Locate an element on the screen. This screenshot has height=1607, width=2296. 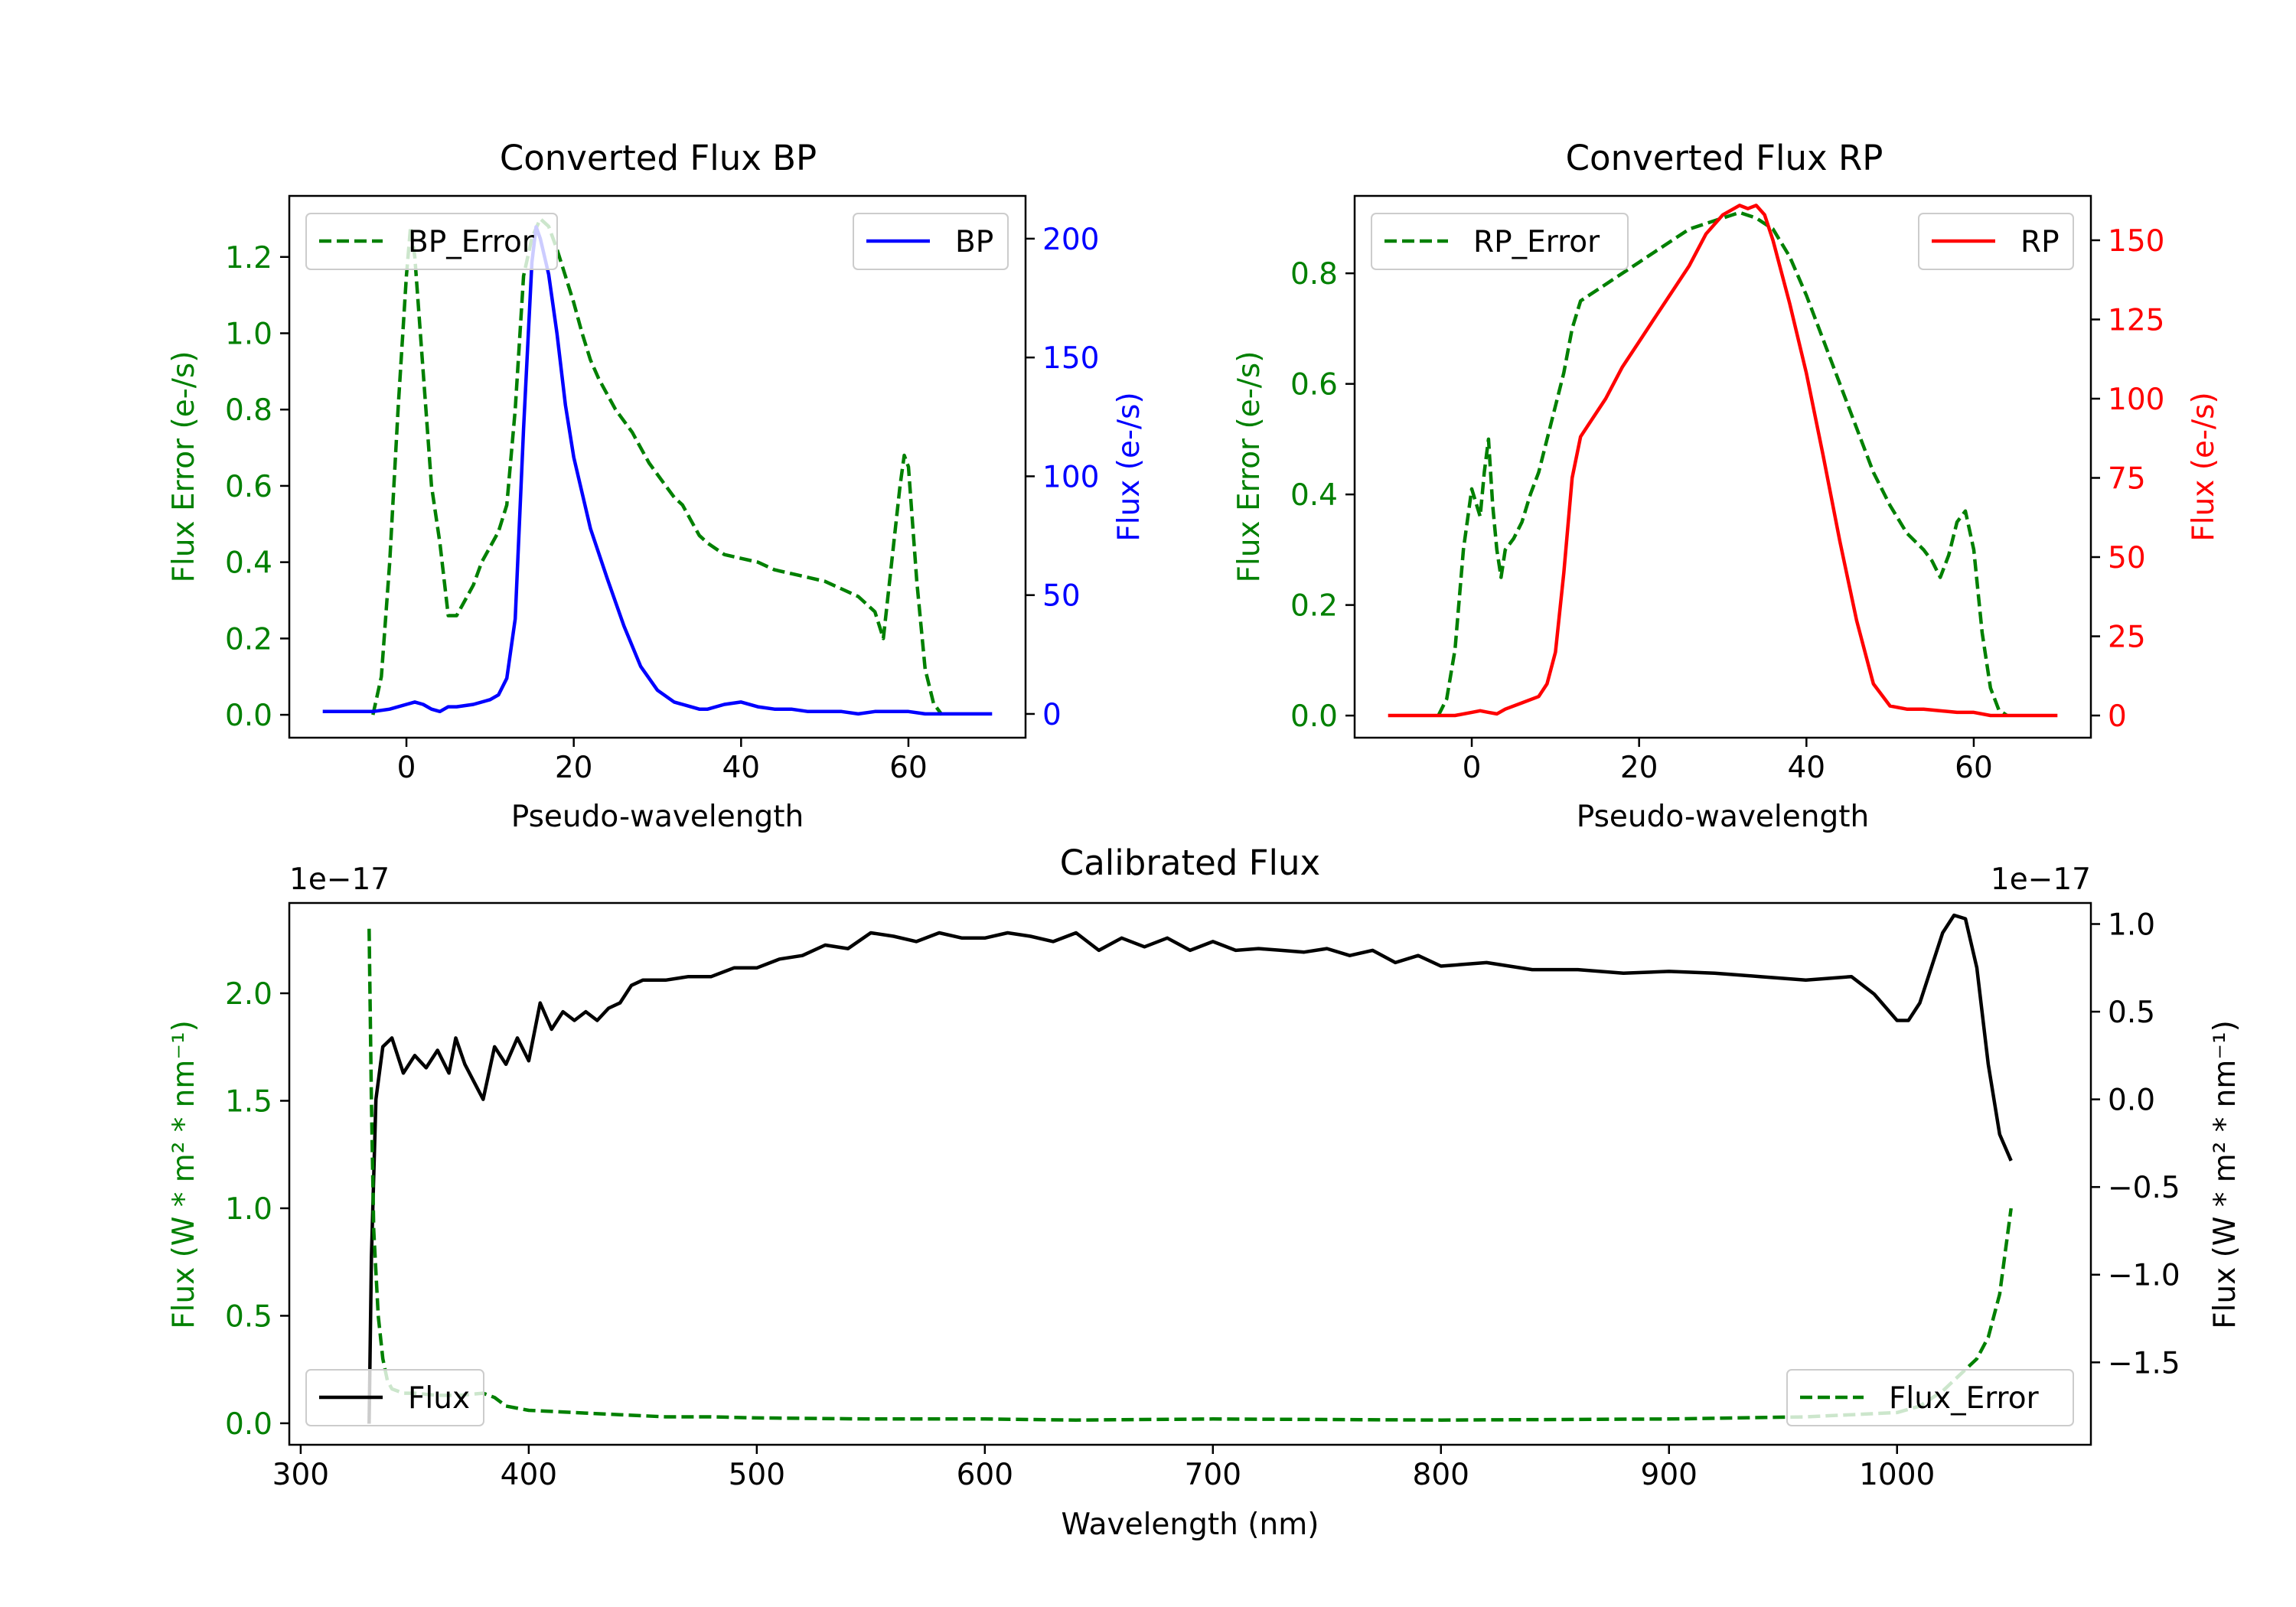
calibrated-y-tick-label-left: 1.5 is located at coordinates (248, 1101).